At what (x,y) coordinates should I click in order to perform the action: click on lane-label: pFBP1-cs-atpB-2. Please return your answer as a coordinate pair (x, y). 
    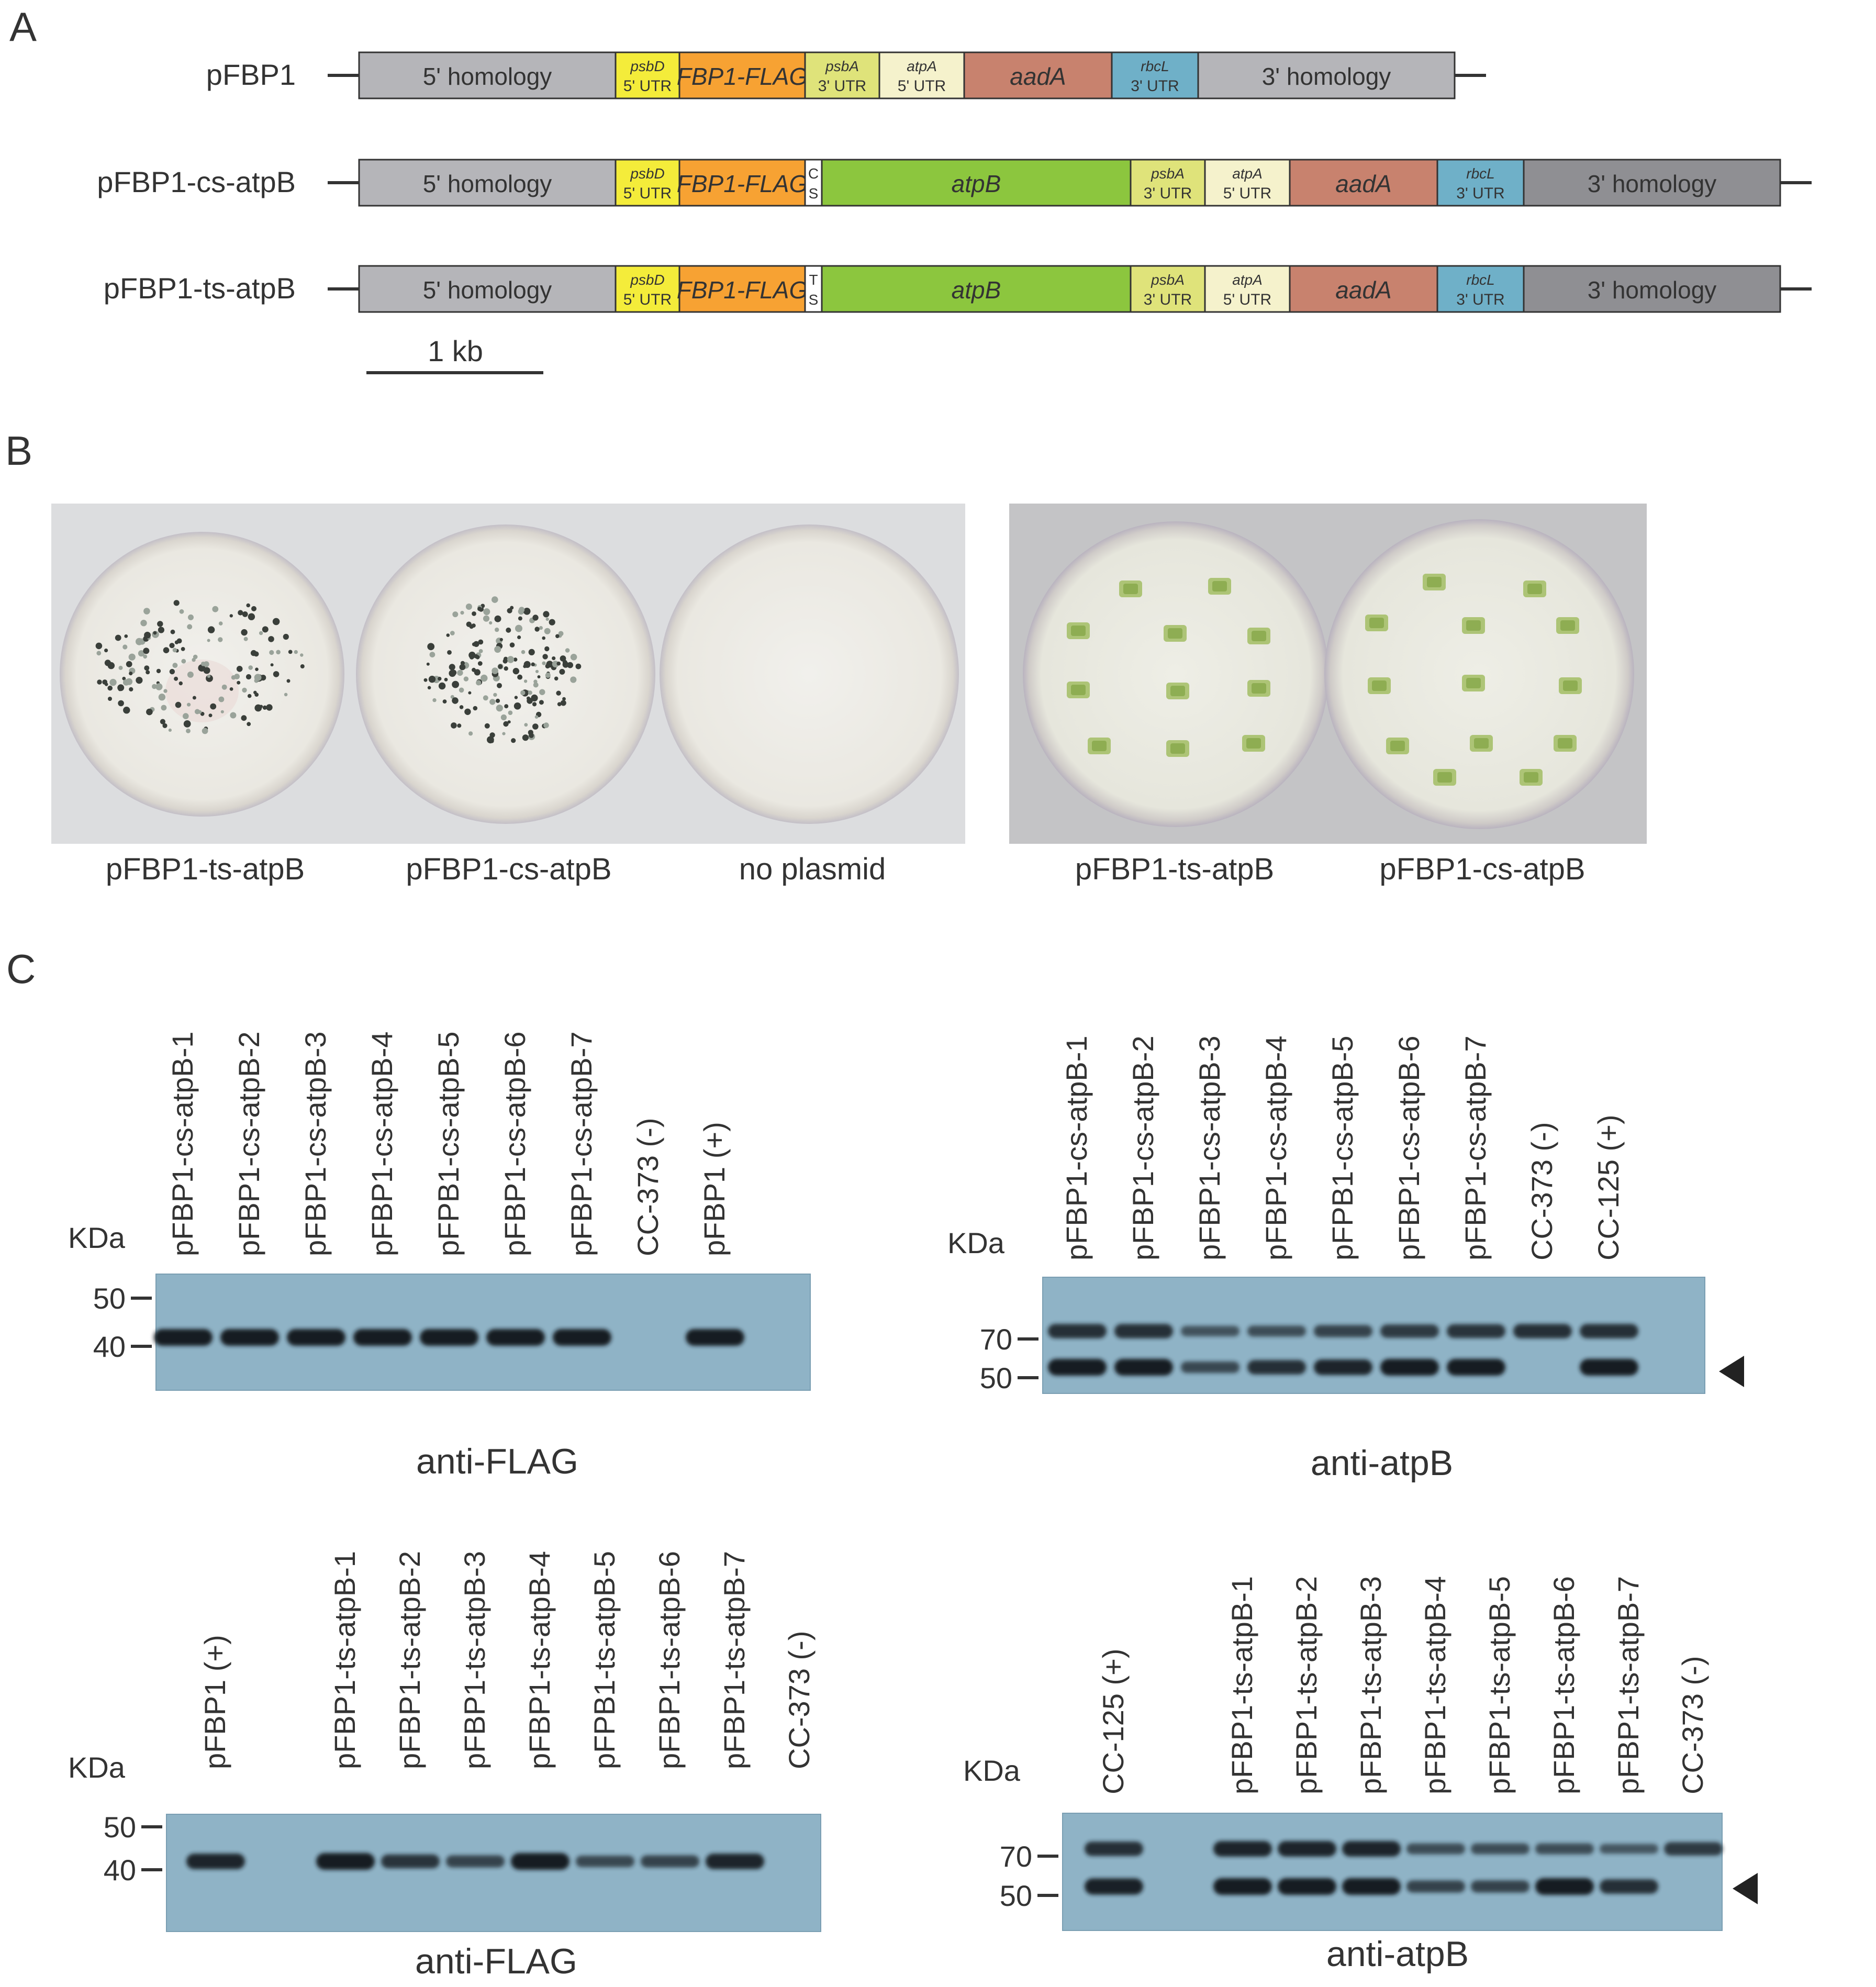
    Looking at the image, I should click on (248, 1144).